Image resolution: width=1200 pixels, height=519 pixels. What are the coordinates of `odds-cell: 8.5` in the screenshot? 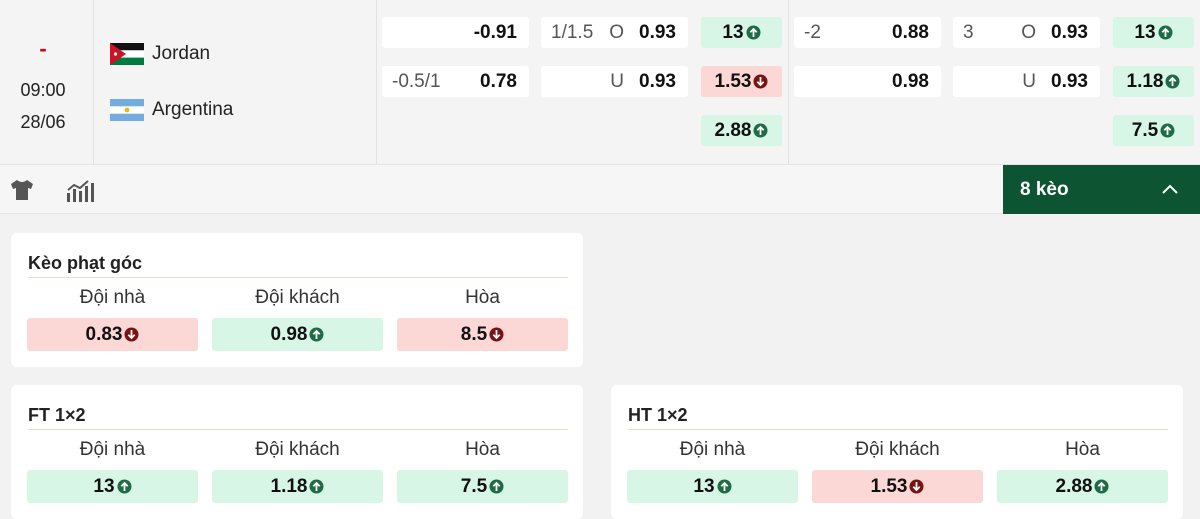 It's located at (482, 334).